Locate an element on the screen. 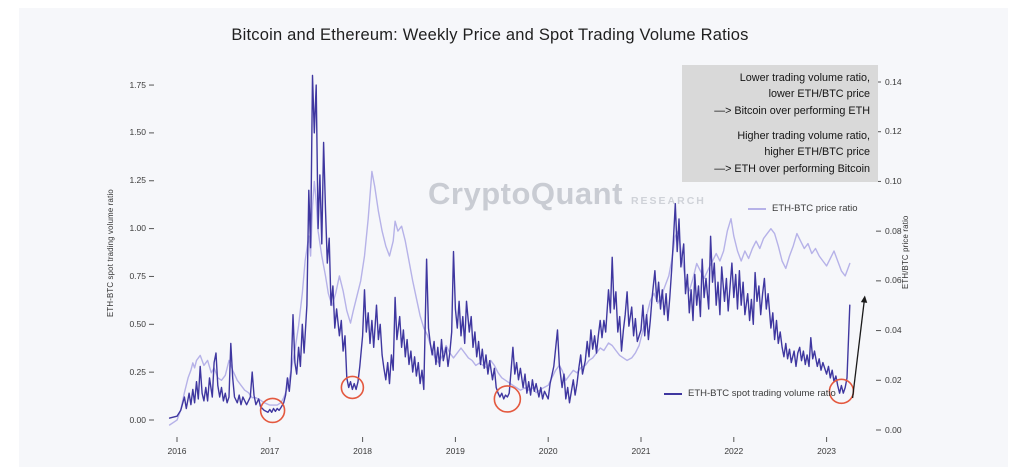  annotation-line: lower ETH/BTC price is located at coordinates (819, 94).